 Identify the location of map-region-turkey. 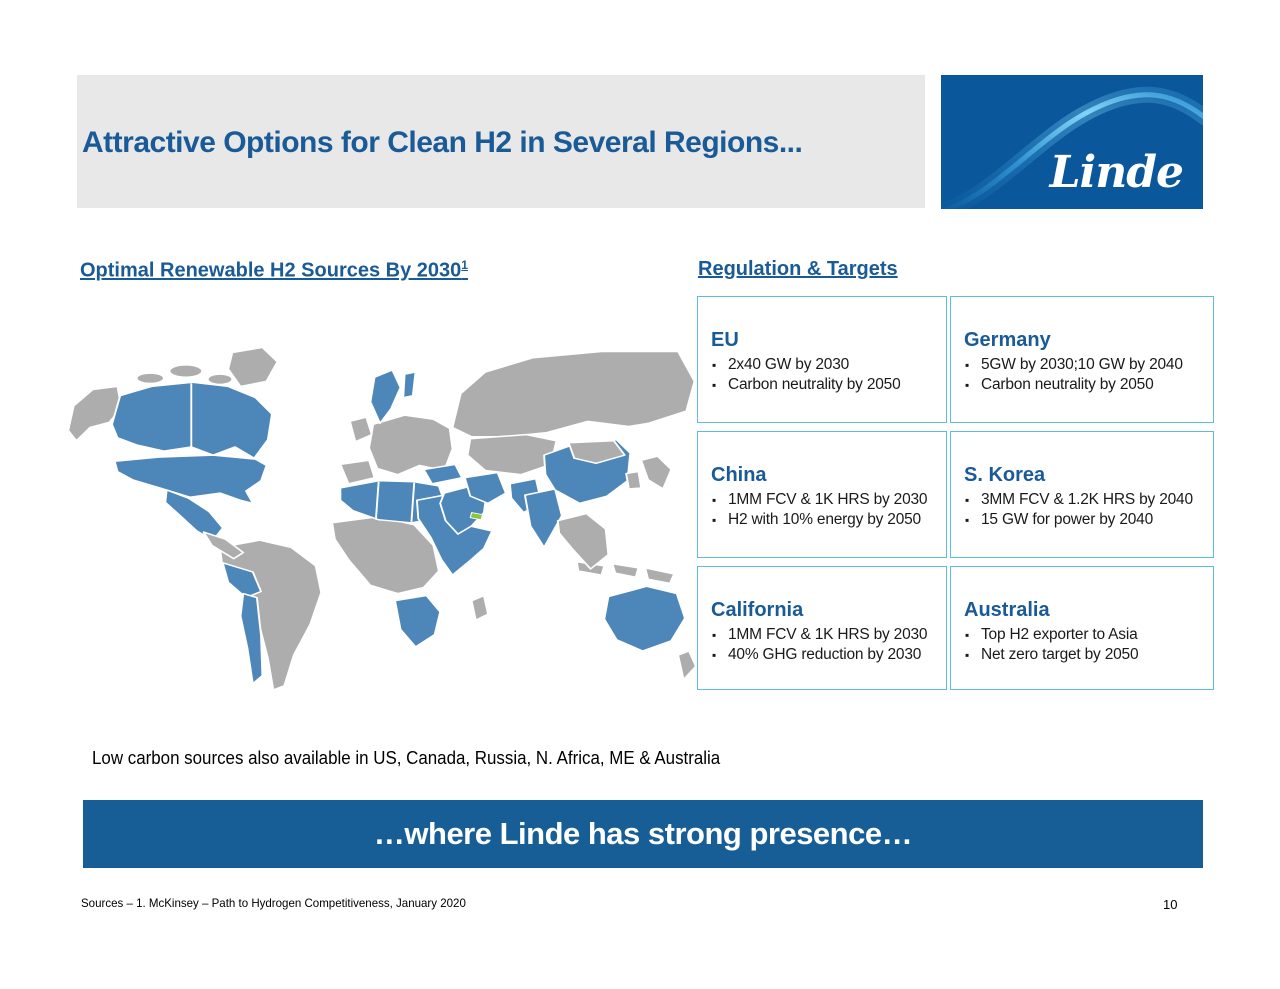
(443, 474).